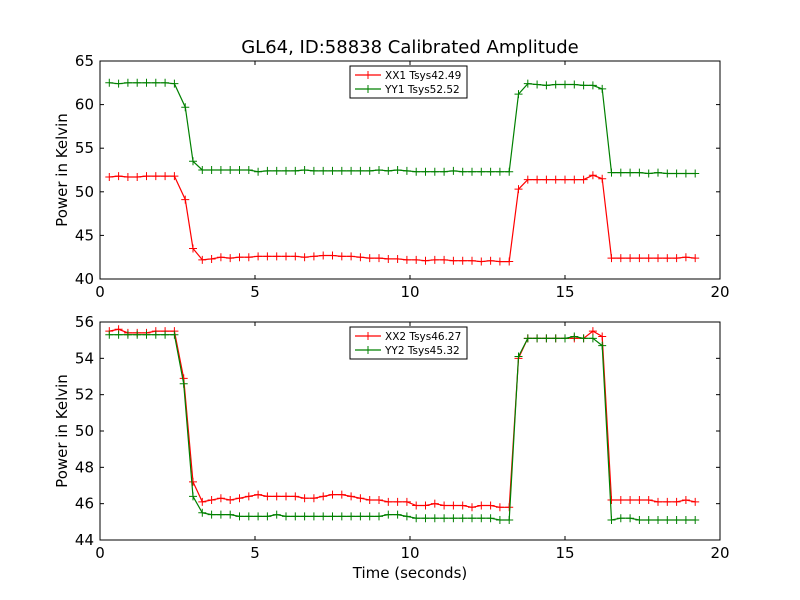  I want to click on x-tick-label: 20, so click(719, 292).